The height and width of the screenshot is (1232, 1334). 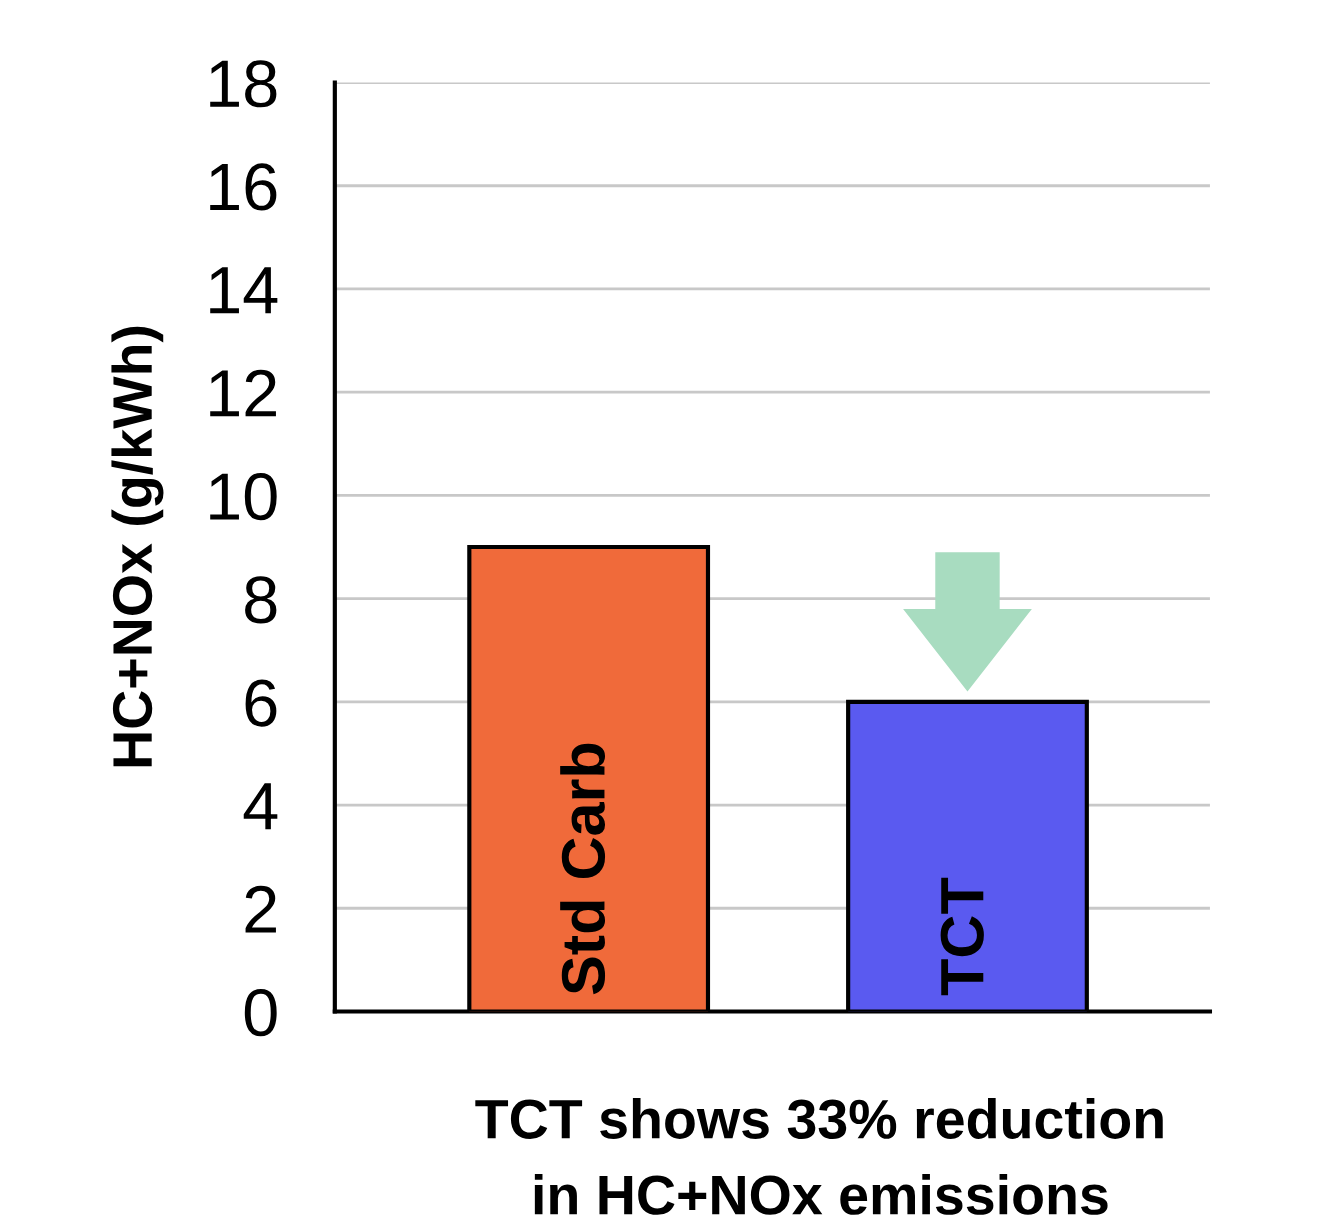 I want to click on y-tick-label: 4, so click(x=260, y=806).